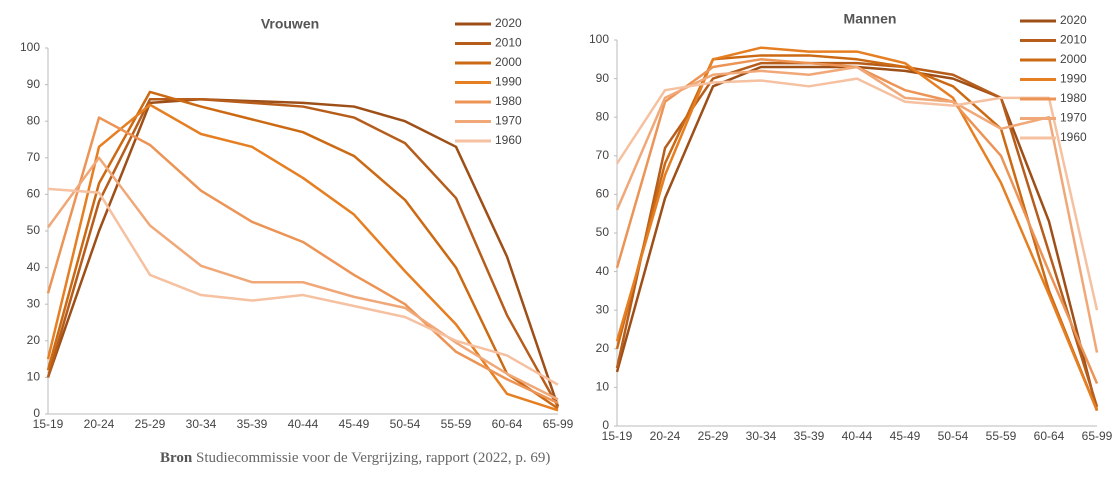  What do you see at coordinates (176, 458) in the screenshot?
I see `source-label: Bron` at bounding box center [176, 458].